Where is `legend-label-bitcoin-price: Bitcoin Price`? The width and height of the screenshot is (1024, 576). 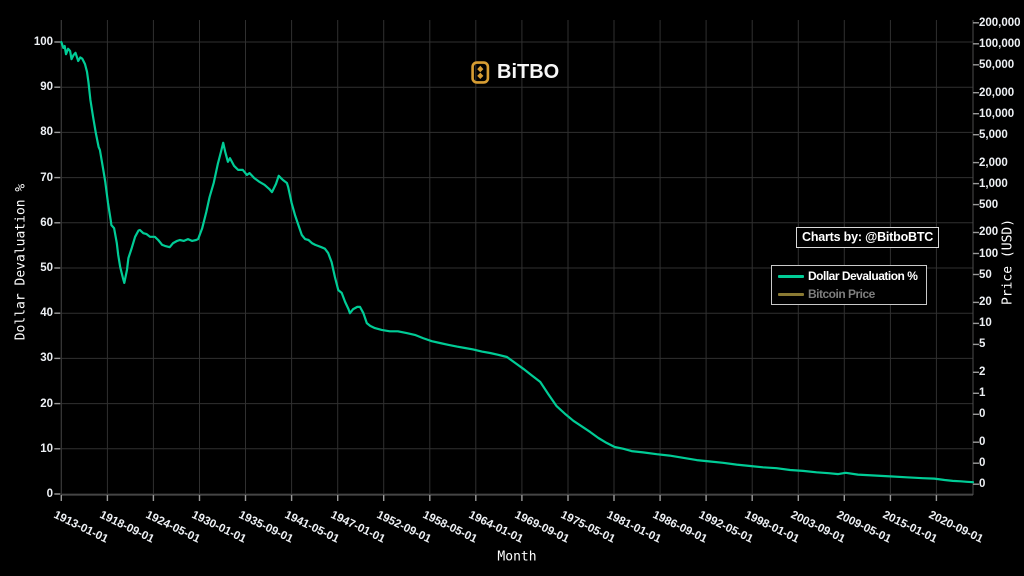 legend-label-bitcoin-price: Bitcoin Price is located at coordinates (841, 294).